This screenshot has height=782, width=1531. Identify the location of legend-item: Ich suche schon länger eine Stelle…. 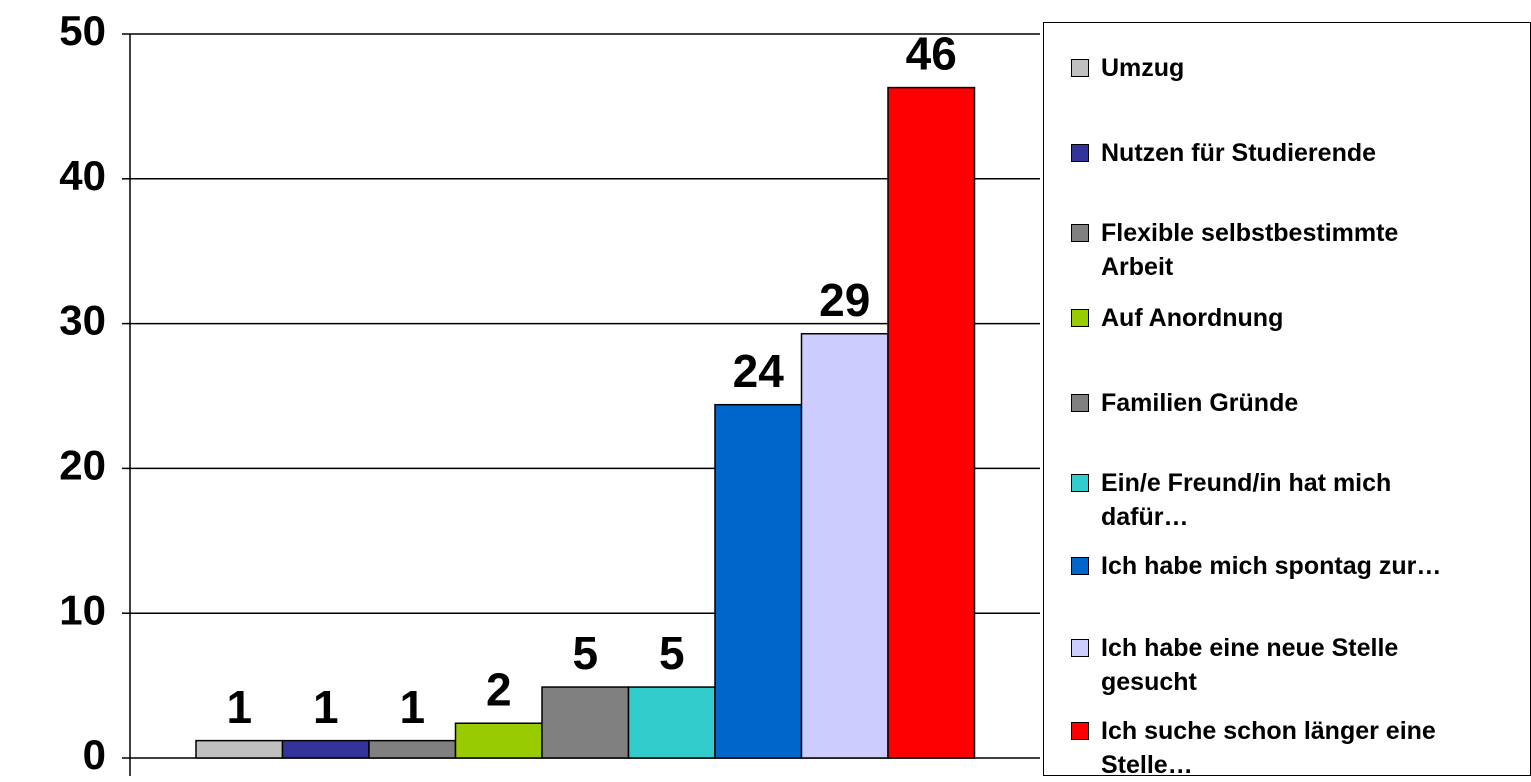
(1291, 748).